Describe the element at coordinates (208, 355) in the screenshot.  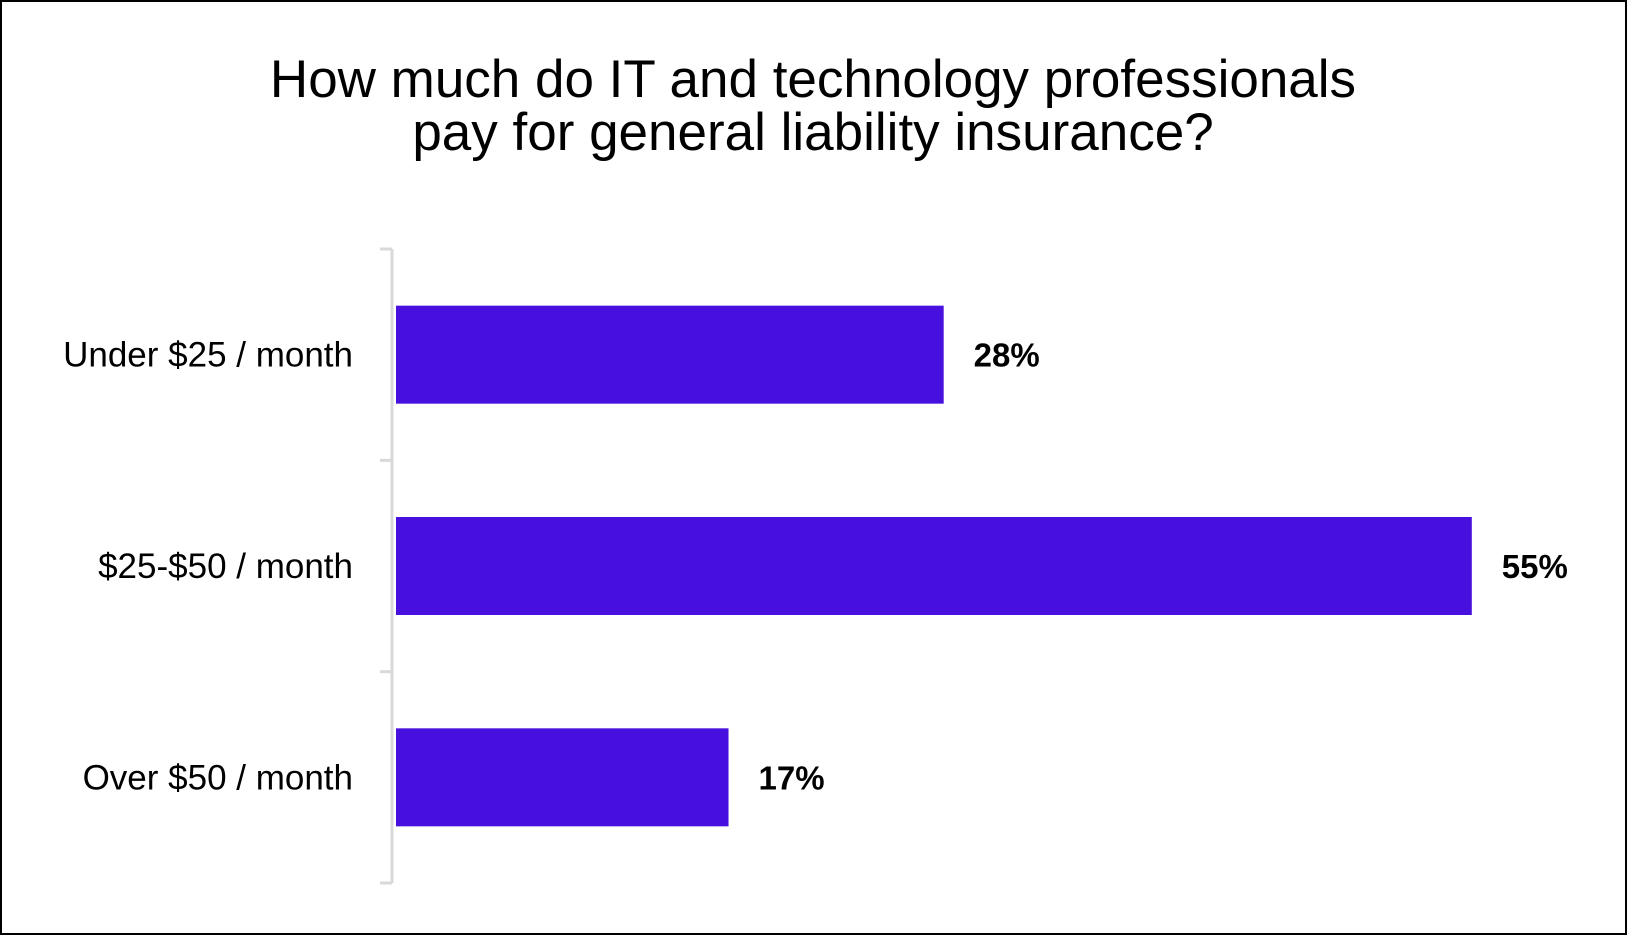
I see `category-label: Under $25 / month` at that location.